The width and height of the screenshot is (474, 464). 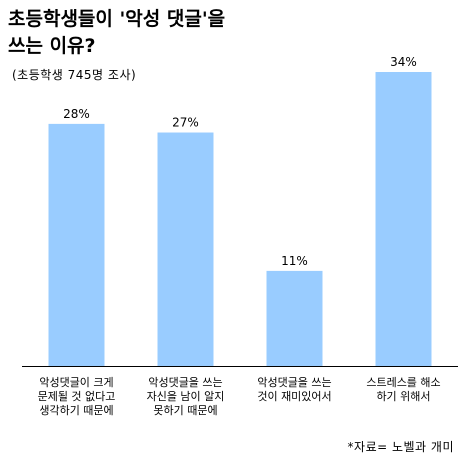 What do you see at coordinates (238, 33) in the screenshot?
I see `chart-title: 초등학생들이 '악성 댓글'을 쓰는 이유?` at bounding box center [238, 33].